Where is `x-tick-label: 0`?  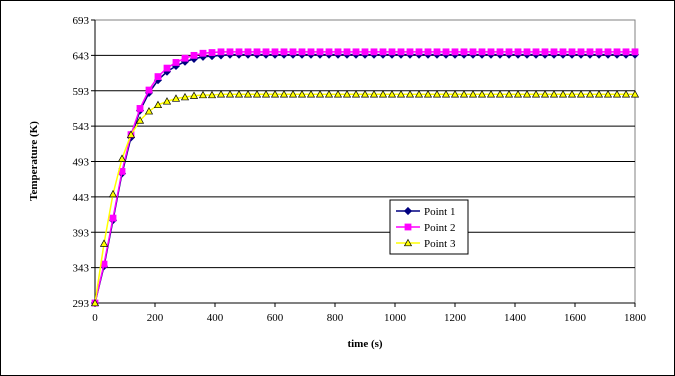
x-tick-label: 0 is located at coordinates (95, 318).